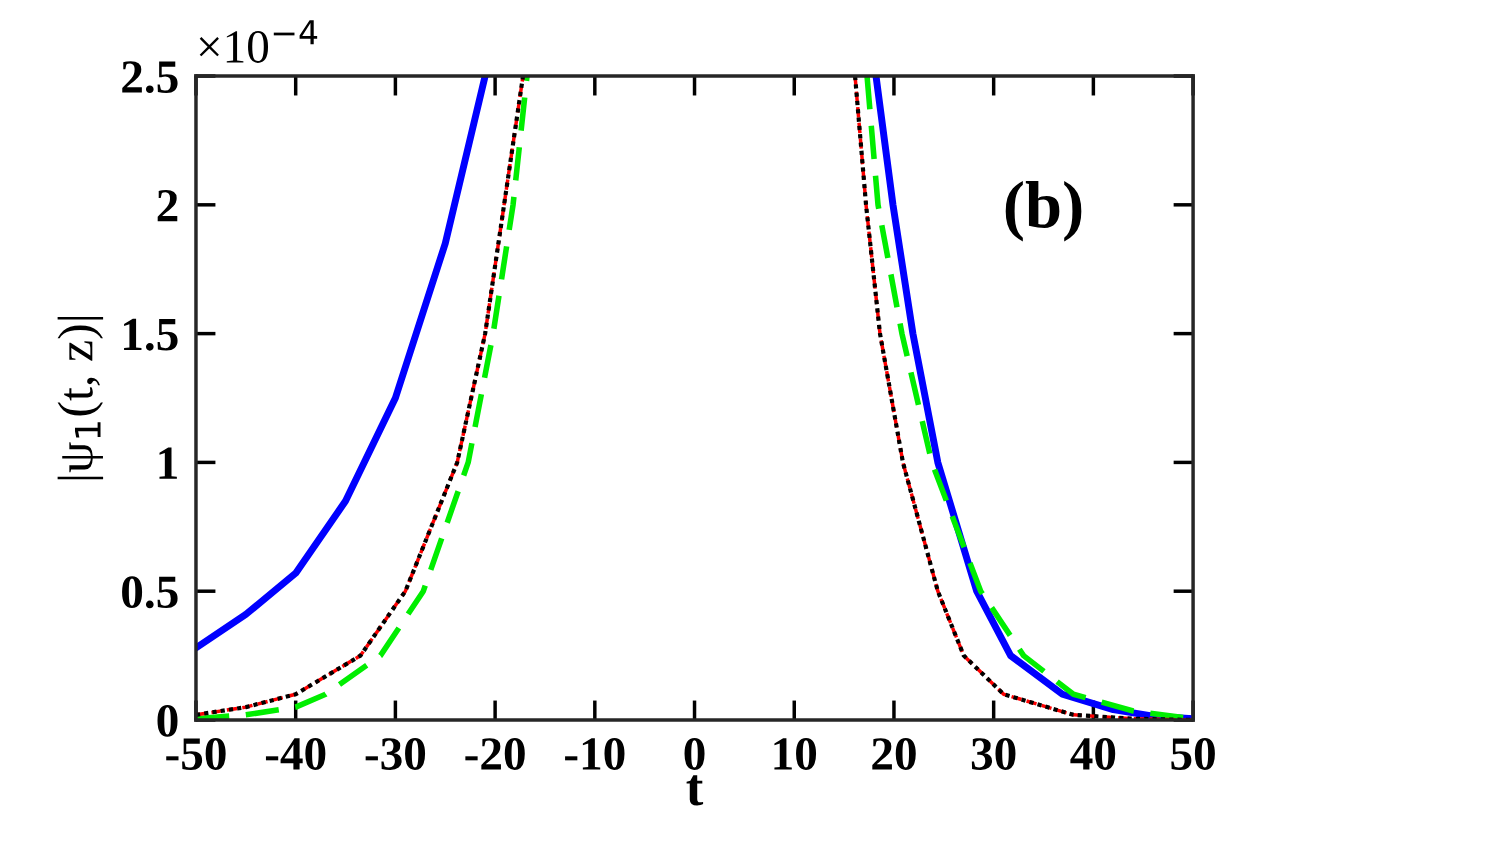 The image size is (1511, 842). What do you see at coordinates (150, 77) in the screenshot?
I see `y-tick-label: 2.5` at bounding box center [150, 77].